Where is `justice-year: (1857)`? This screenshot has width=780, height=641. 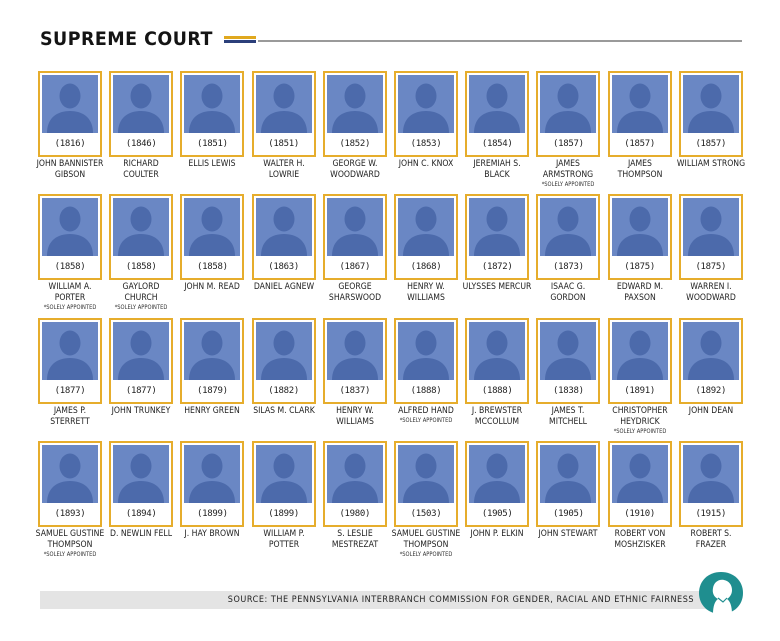
justice-year: (1857) is located at coordinates (568, 144).